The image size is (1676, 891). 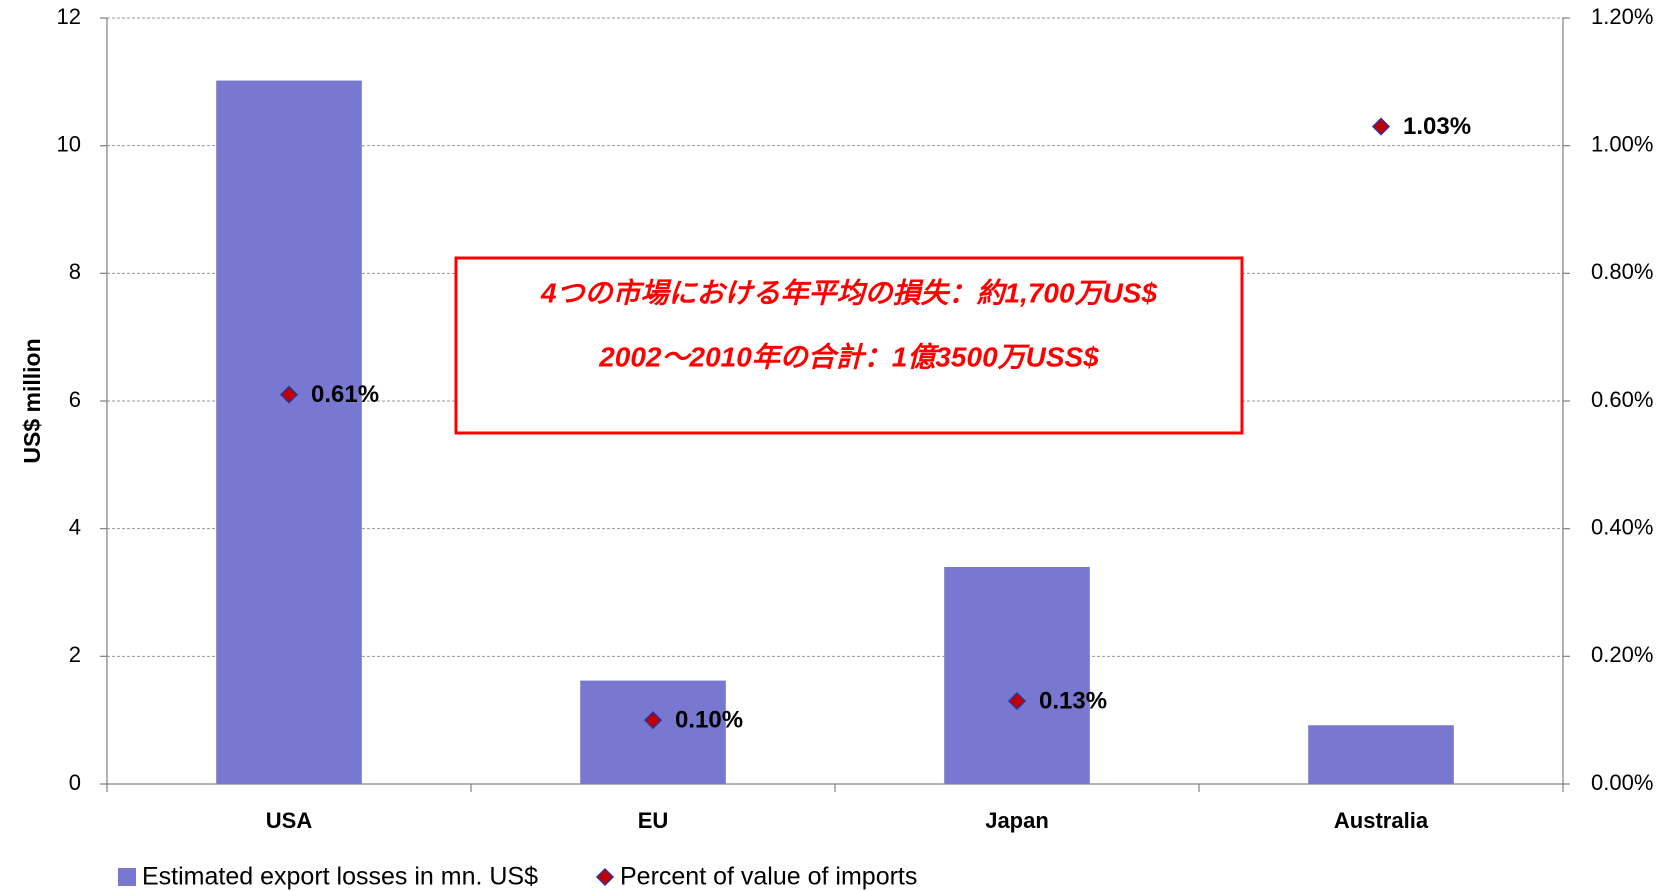 I want to click on data-label: 0.61%, so click(x=345, y=394).